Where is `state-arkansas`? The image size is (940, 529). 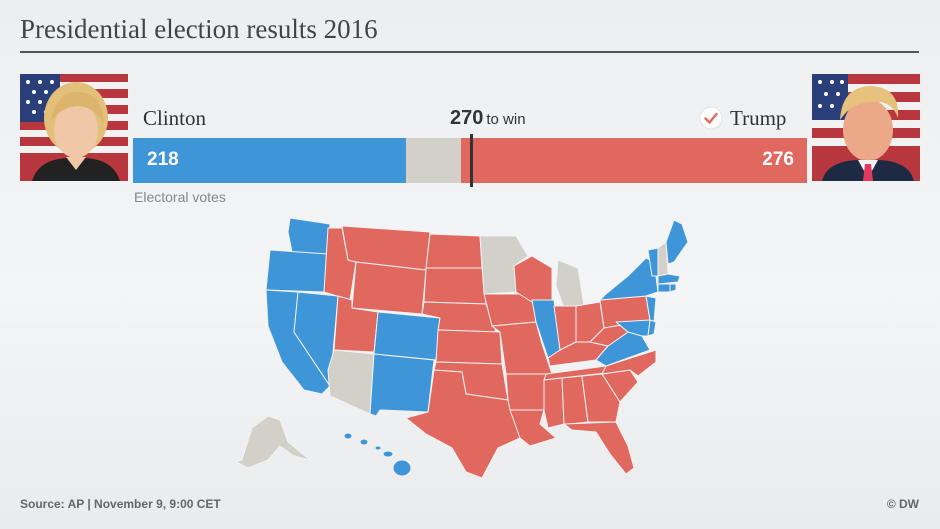 state-arkansas is located at coordinates (526, 392).